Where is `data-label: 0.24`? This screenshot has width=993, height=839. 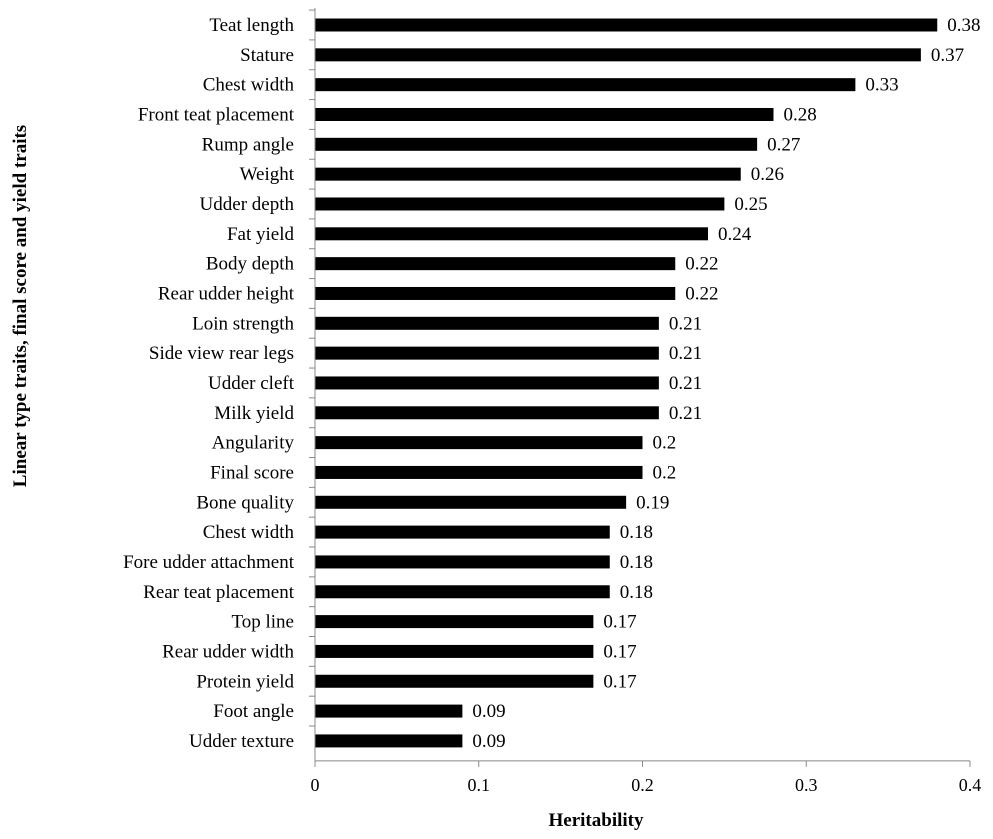
data-label: 0.24 is located at coordinates (735, 234).